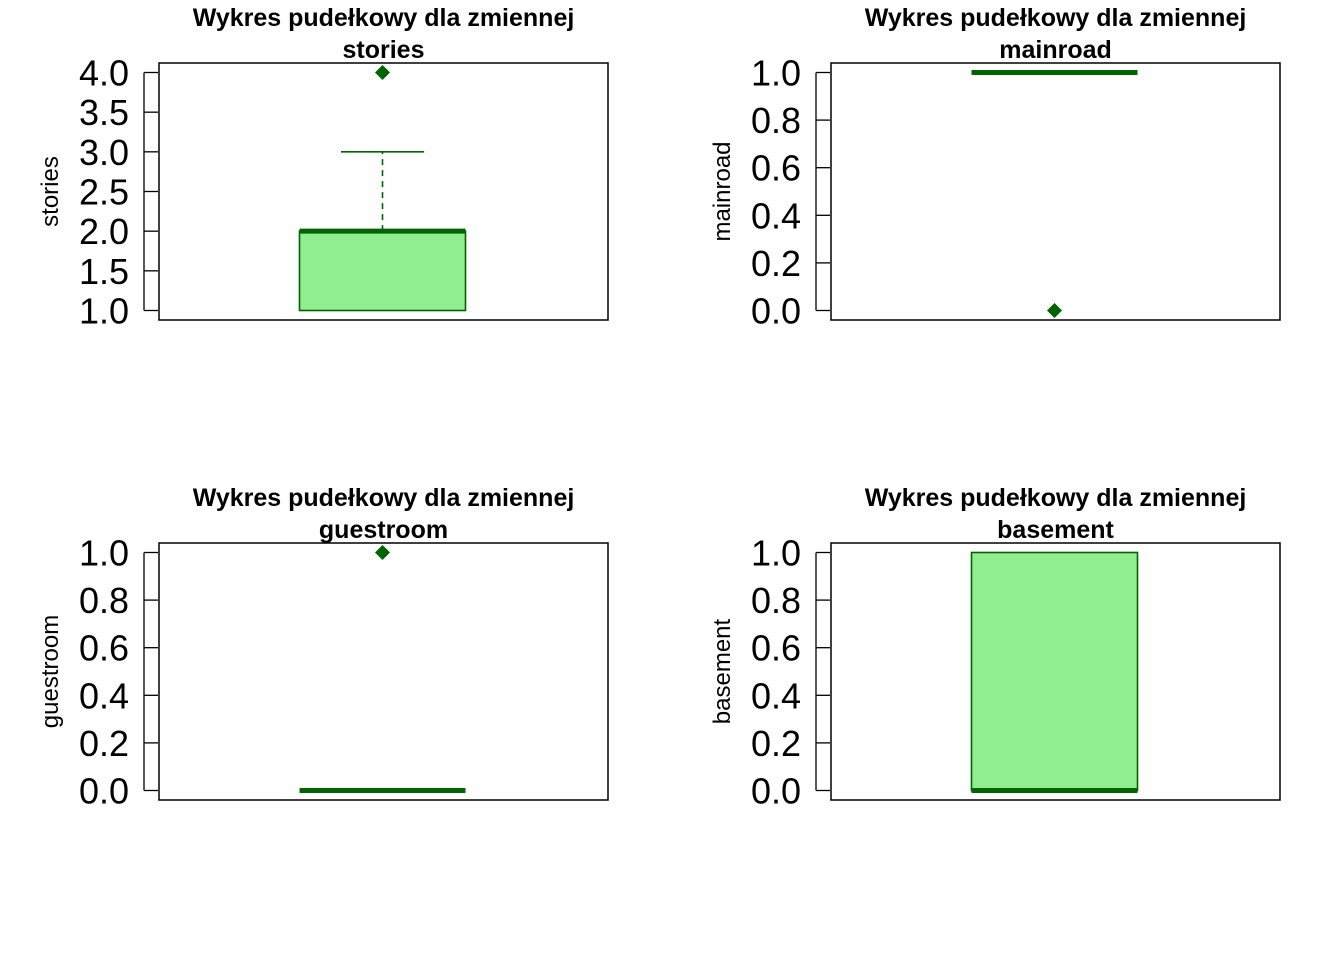 The image size is (1344, 960). Describe the element at coordinates (104, 271) in the screenshot. I see `y-tick-label: 1.5` at that location.